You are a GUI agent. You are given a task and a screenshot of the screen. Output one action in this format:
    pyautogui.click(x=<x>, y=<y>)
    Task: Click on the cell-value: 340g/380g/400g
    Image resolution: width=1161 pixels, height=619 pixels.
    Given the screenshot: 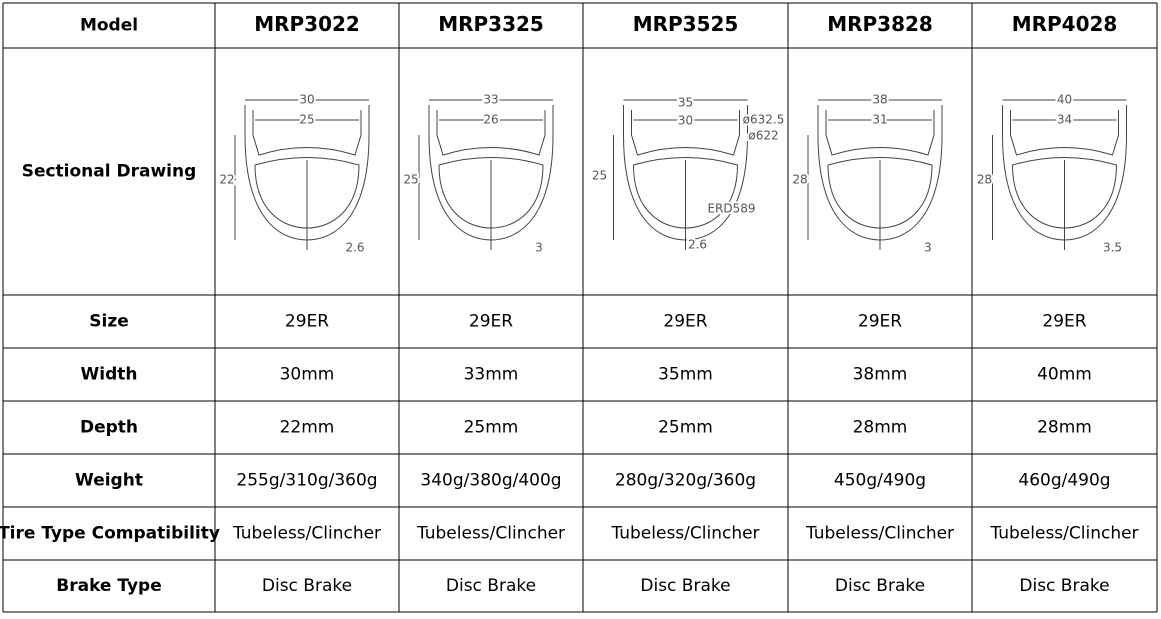 What is the action you would take?
    pyautogui.click(x=490, y=481)
    